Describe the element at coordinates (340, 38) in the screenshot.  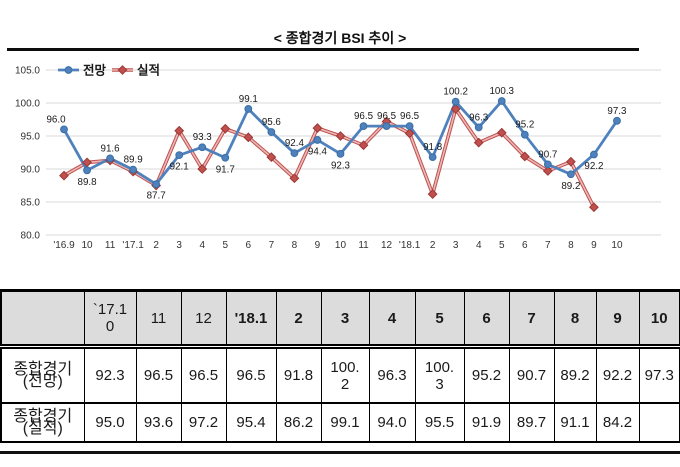
I see `chart-title: < 종합경기 BSI 추이 >` at that location.